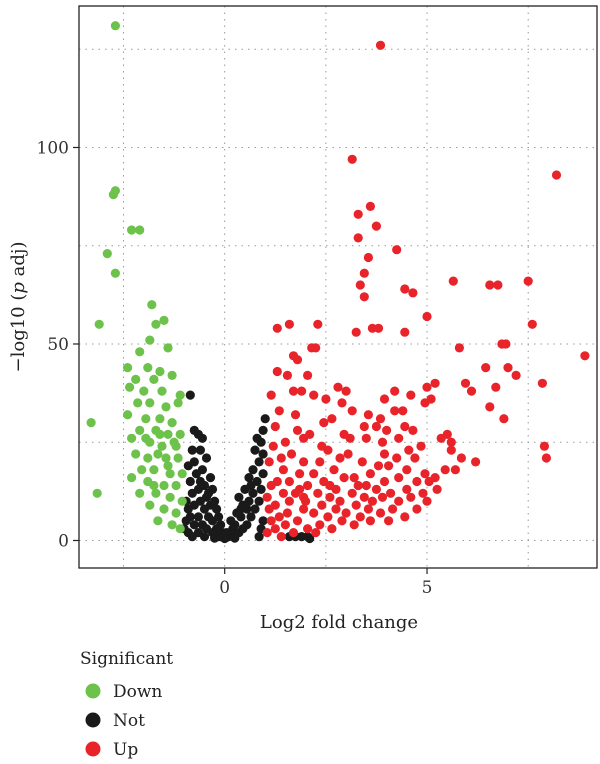 The image size is (600, 764). Describe the element at coordinates (247, 467) in the screenshot. I see `series-not` at that location.